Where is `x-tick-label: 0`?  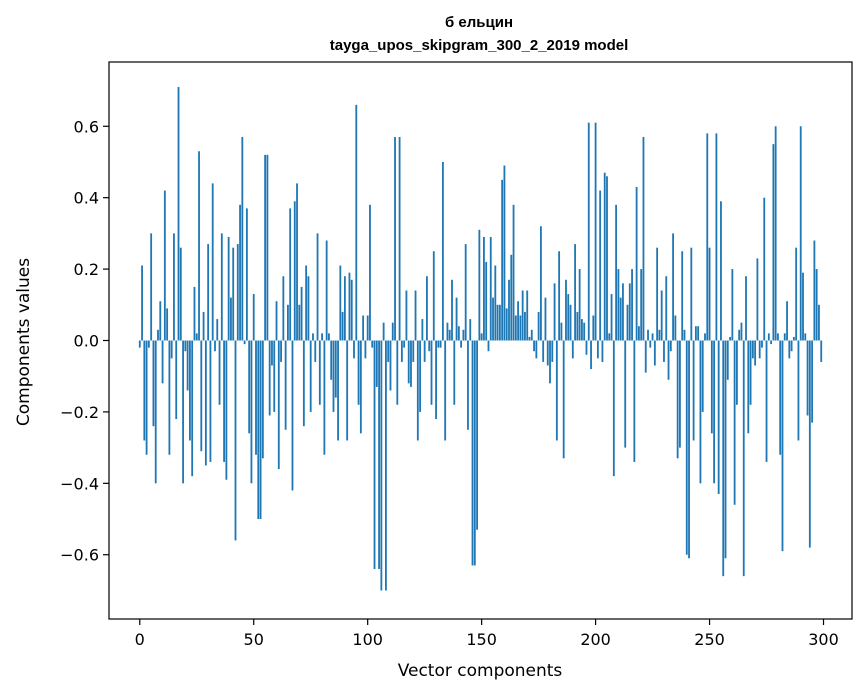
x-tick-label: 0 is located at coordinates (140, 639).